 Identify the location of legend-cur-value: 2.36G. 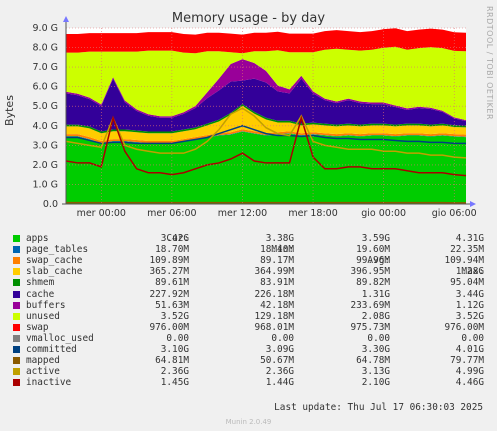
(174, 372).